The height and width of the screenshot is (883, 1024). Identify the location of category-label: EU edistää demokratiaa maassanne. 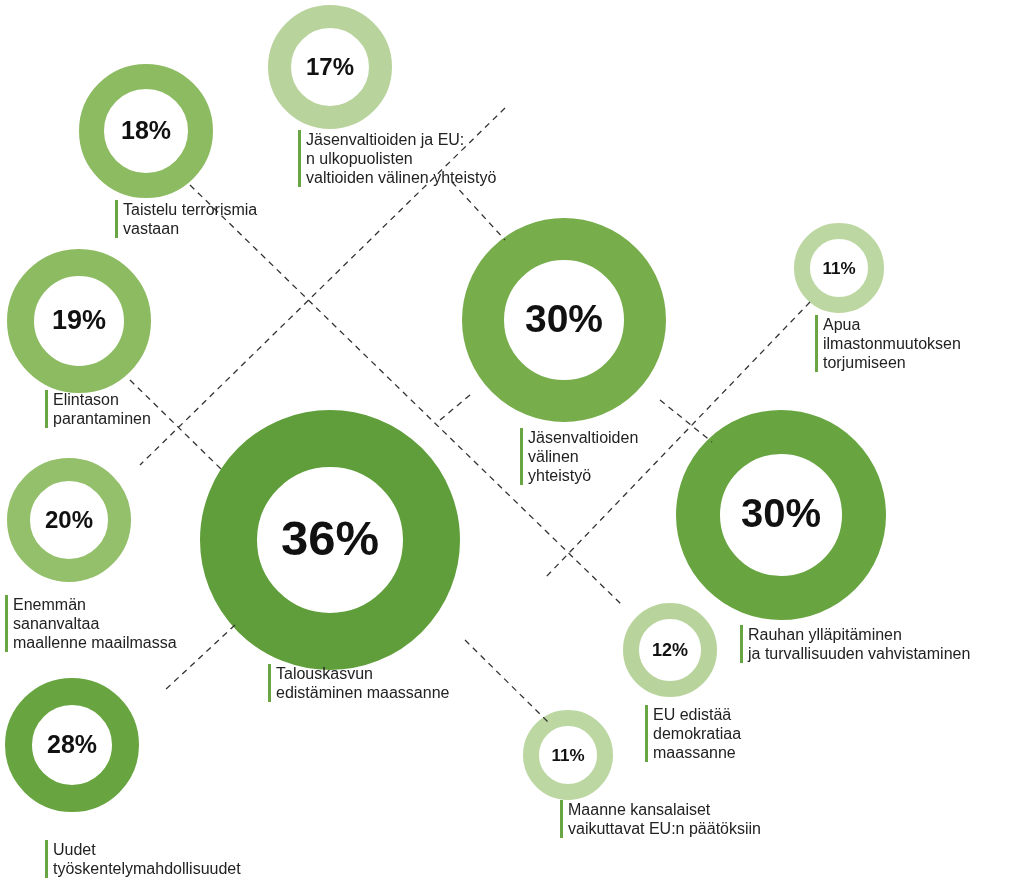
(693, 733).